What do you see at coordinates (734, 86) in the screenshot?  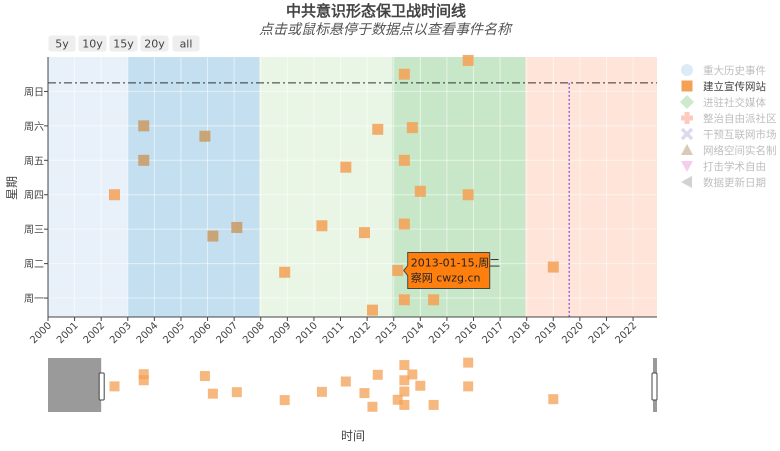 I see `legend-label: 建立宣传网站` at bounding box center [734, 86].